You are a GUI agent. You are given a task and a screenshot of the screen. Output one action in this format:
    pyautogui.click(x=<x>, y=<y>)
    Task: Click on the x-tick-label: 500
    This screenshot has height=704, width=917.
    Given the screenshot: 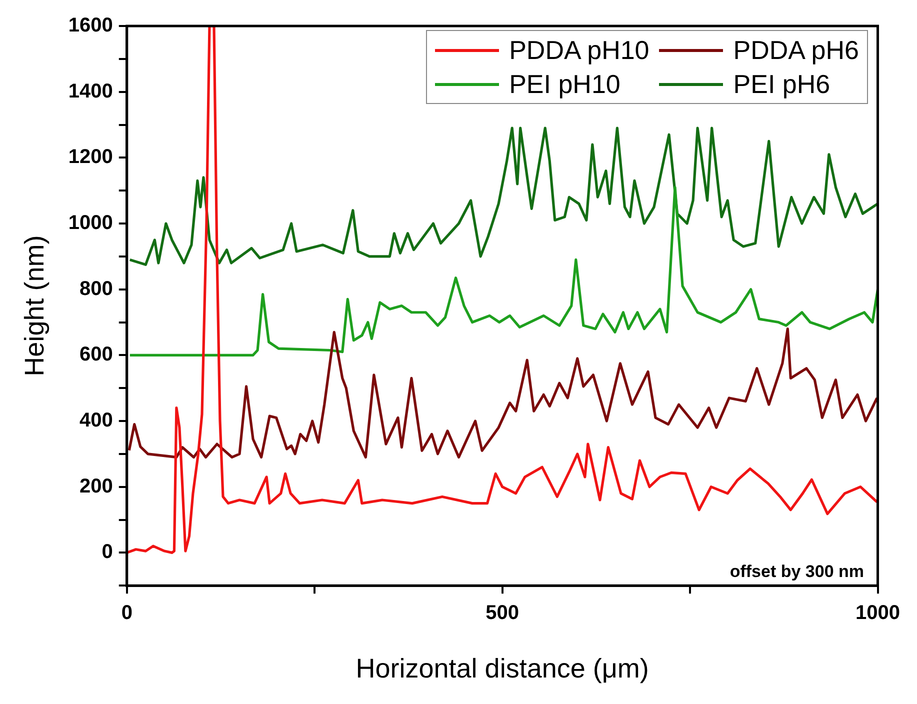 What is the action you would take?
    pyautogui.click(x=503, y=613)
    